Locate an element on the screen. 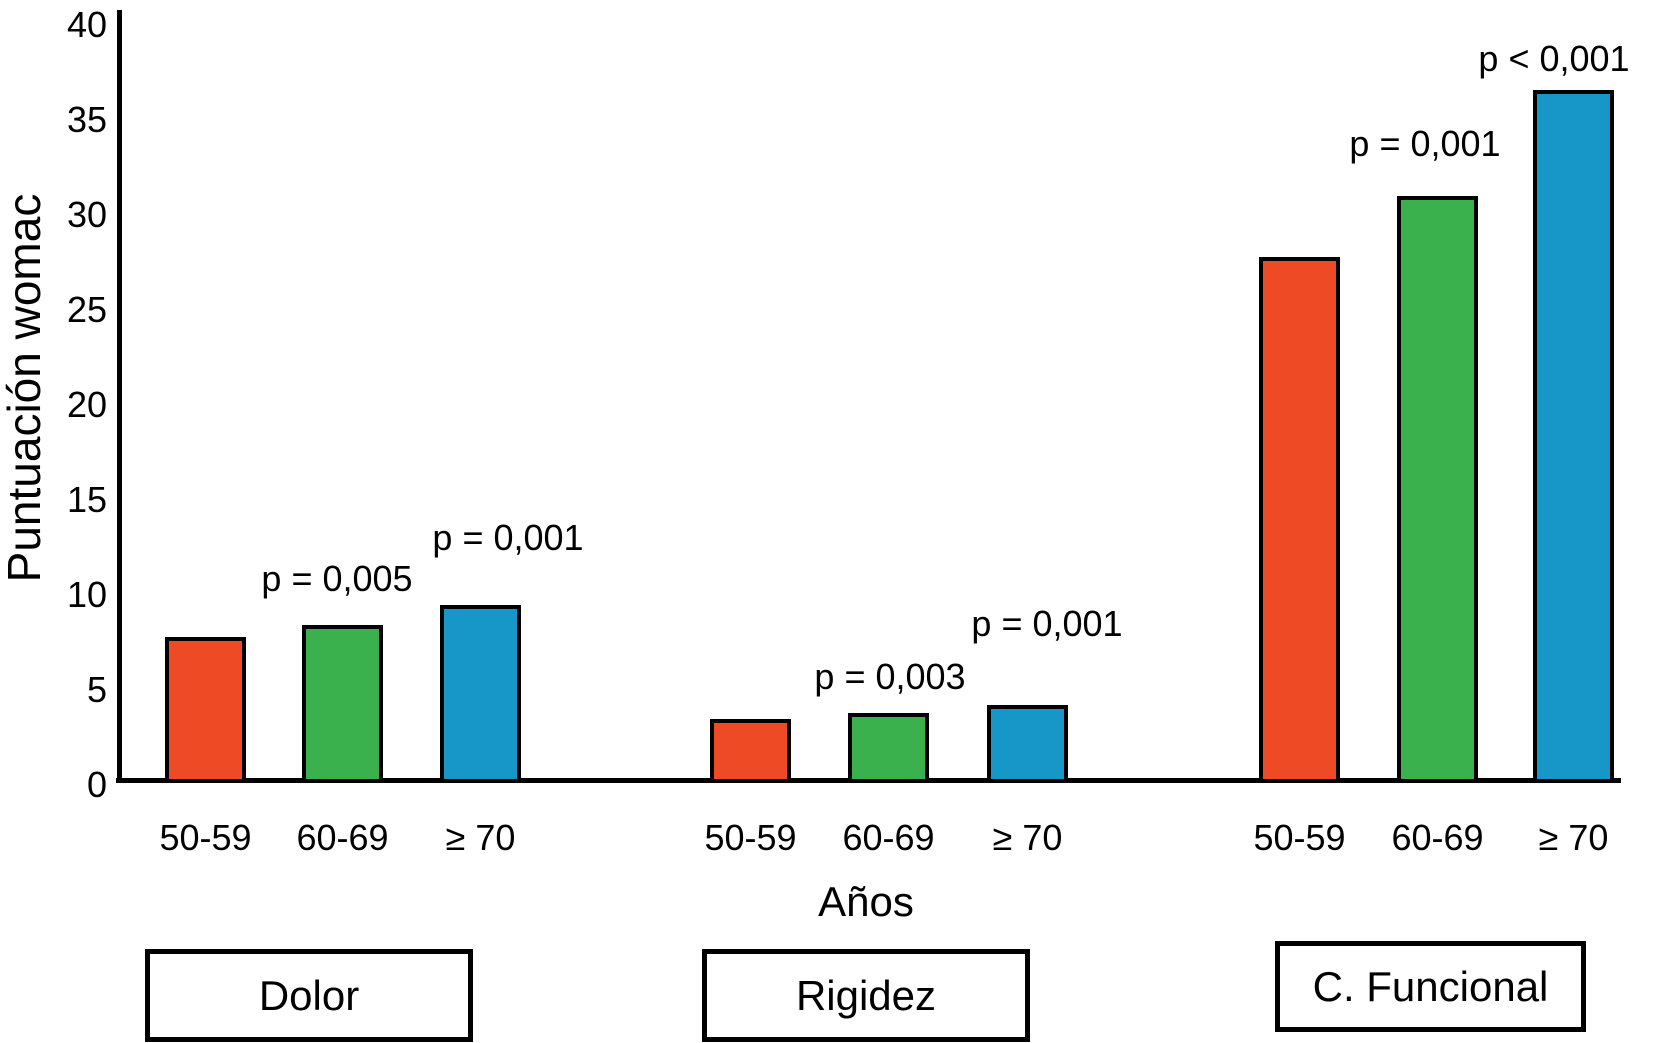 Image resolution: width=1656 pixels, height=1043 pixels. y-tick-label: 20 is located at coordinates (86, 404).